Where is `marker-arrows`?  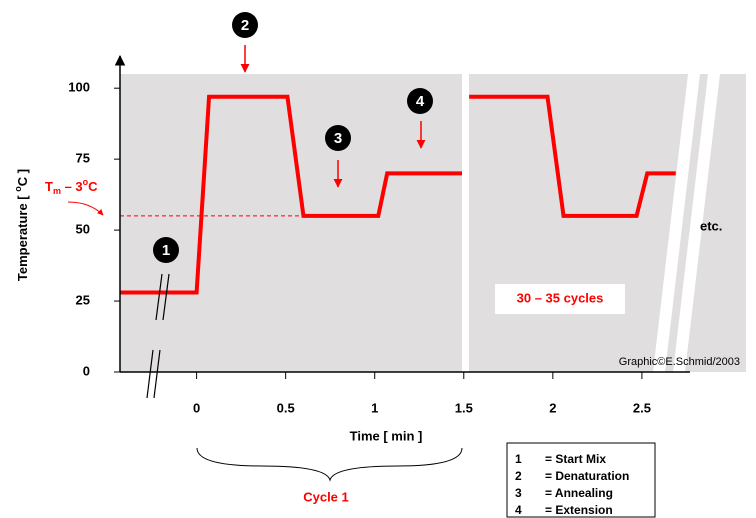 marker-arrows is located at coordinates (333, 116).